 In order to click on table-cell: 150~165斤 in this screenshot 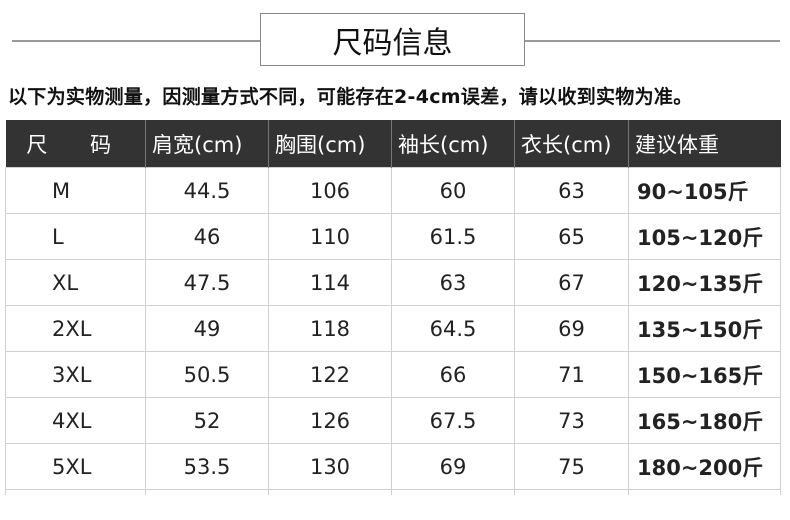, I will do `click(704, 374)`.